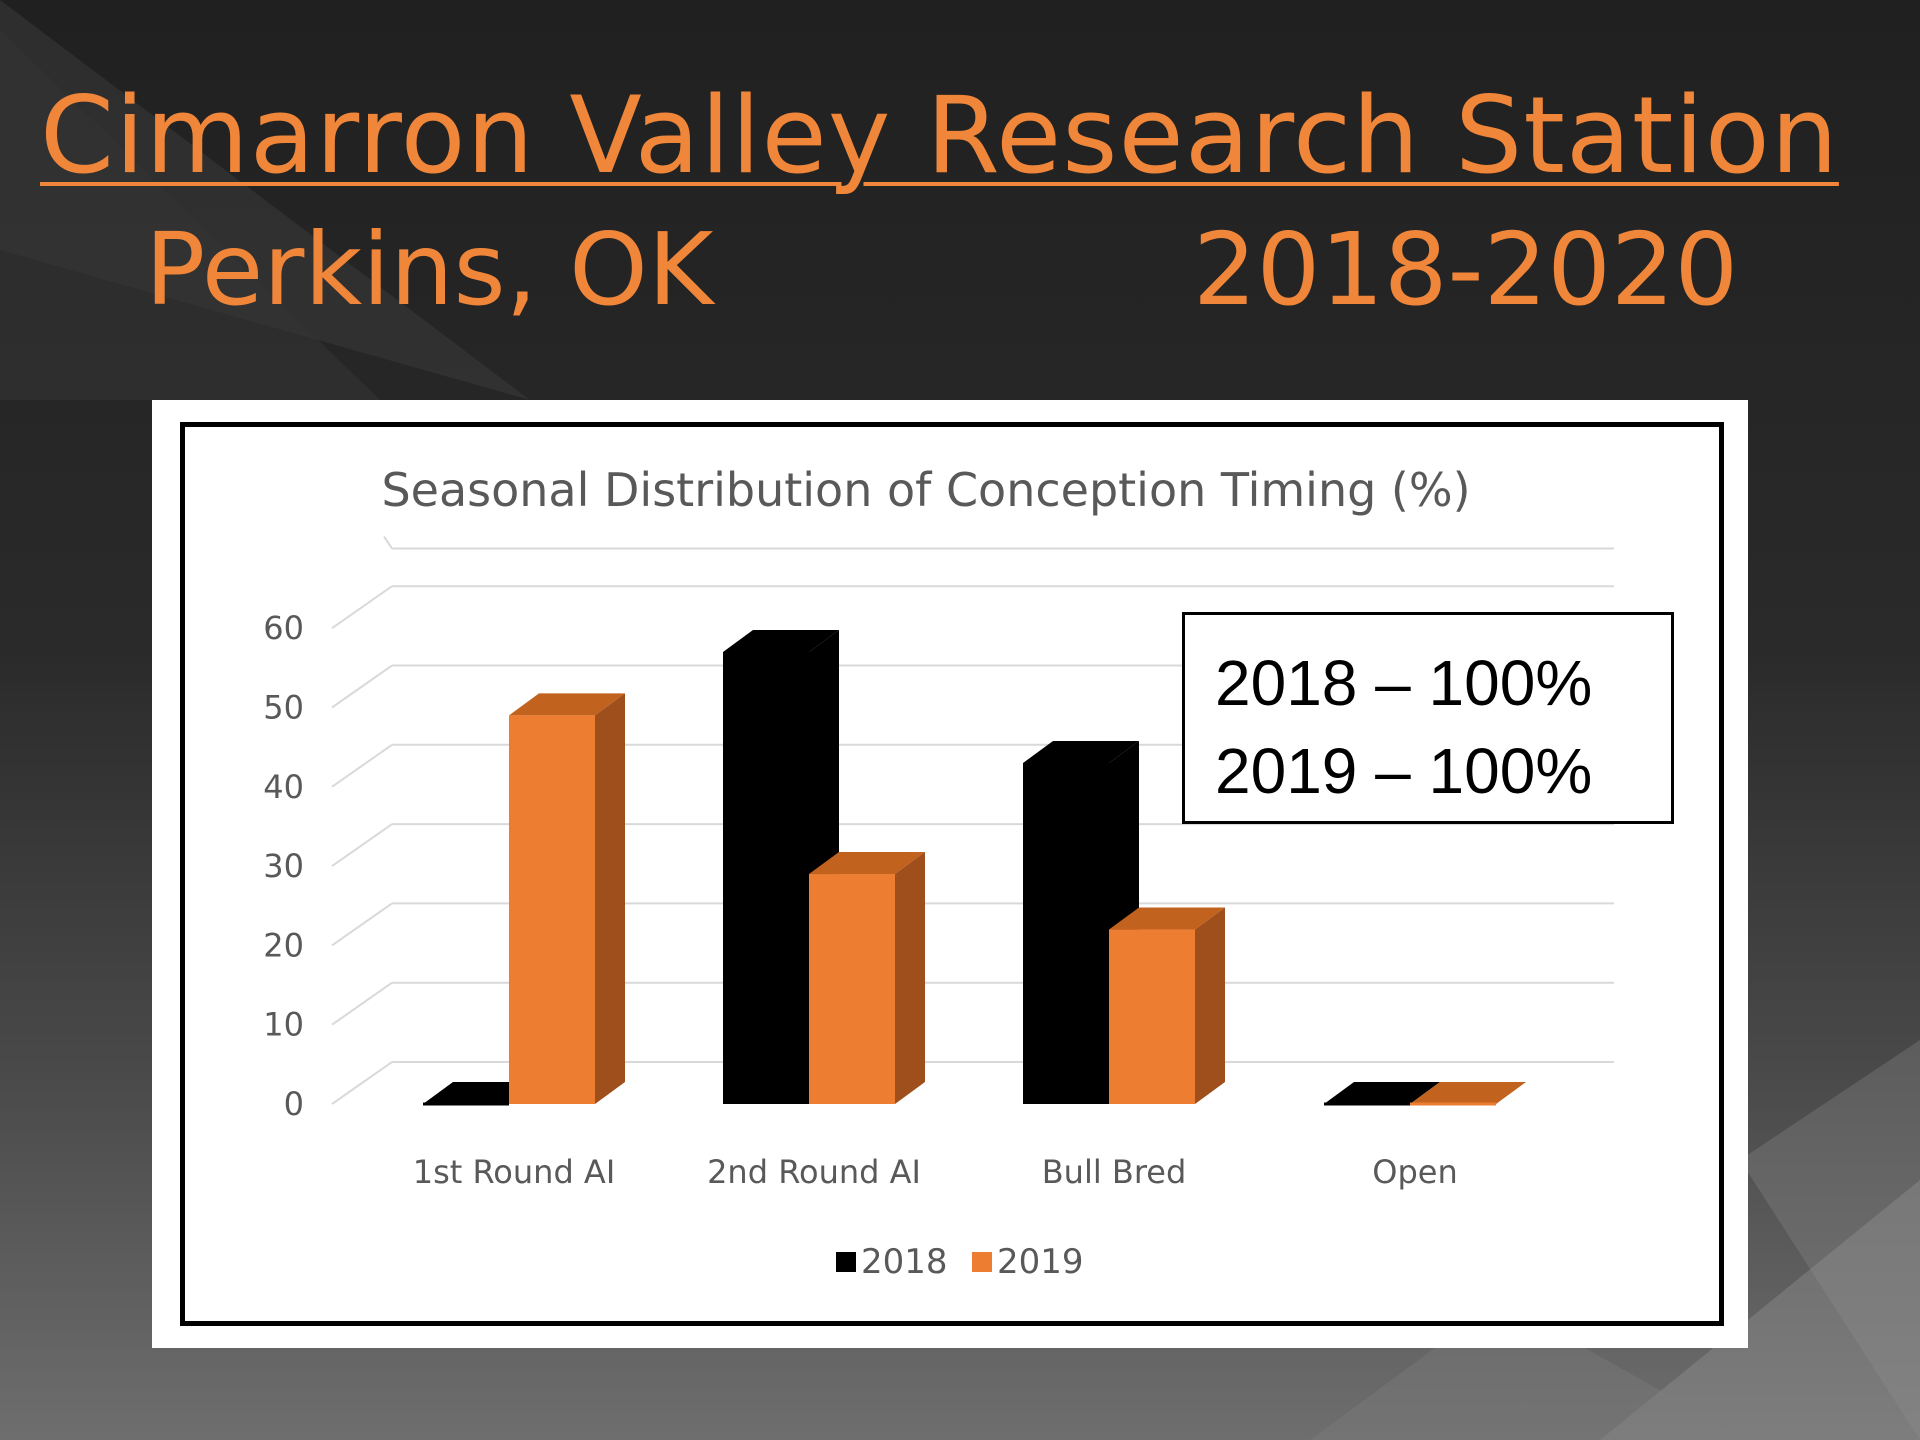  What do you see at coordinates (939, 135) in the screenshot?
I see `slide-title: Cimarron Valley Research Station` at bounding box center [939, 135].